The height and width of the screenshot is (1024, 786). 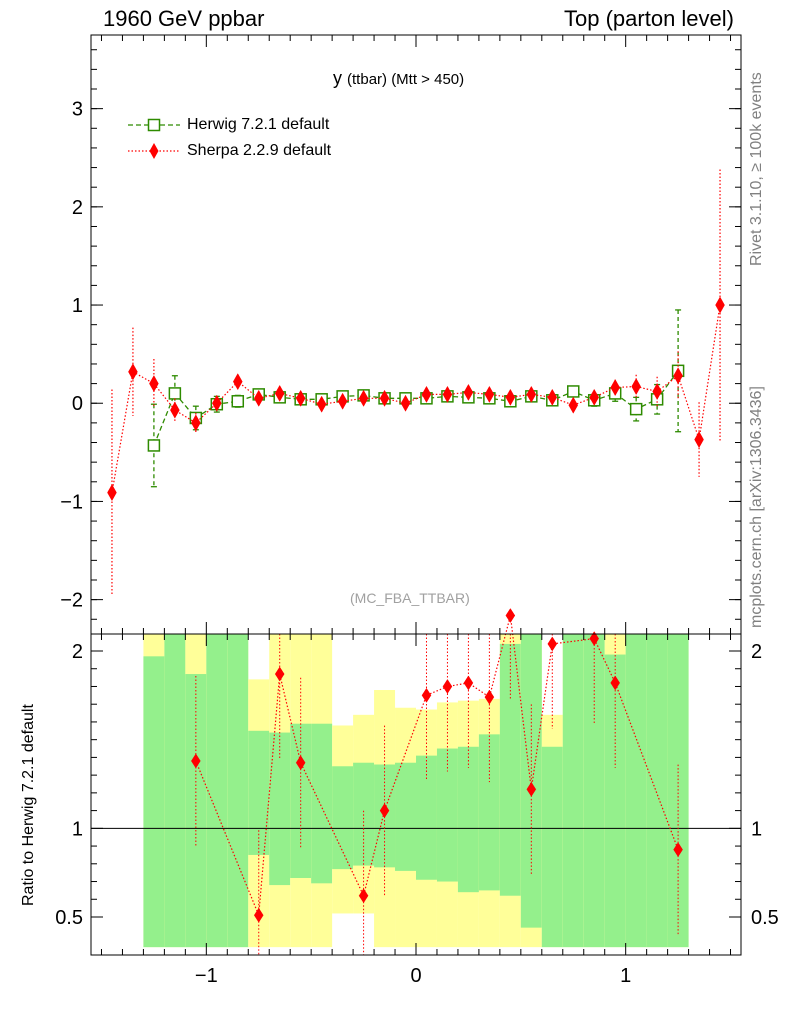 What do you see at coordinates (756, 169) in the screenshot?
I see `rivet-version-label: Rivet 3.1.10, ≥ 100k events` at bounding box center [756, 169].